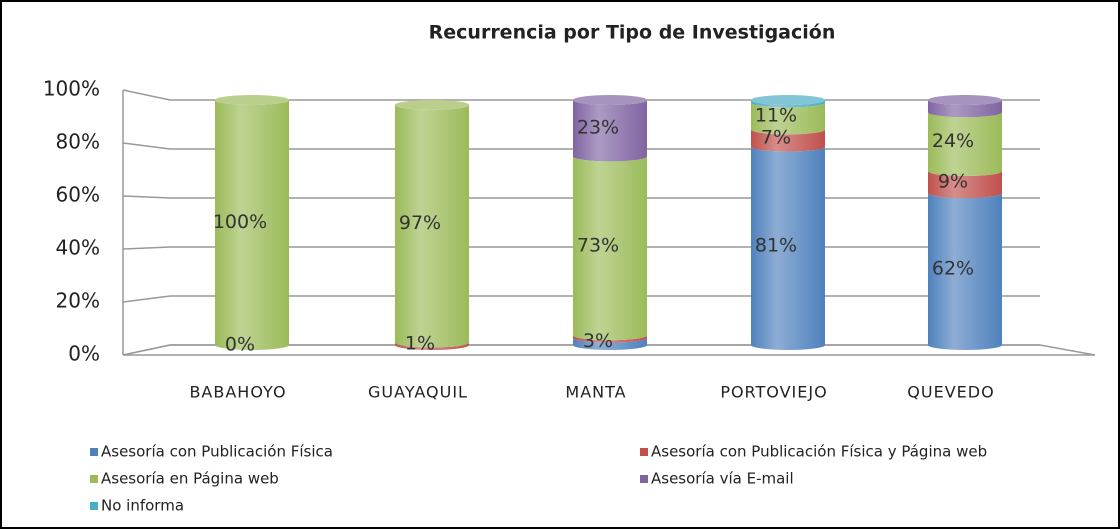  I want to click on y-tick-label: 100%, so click(71, 89).